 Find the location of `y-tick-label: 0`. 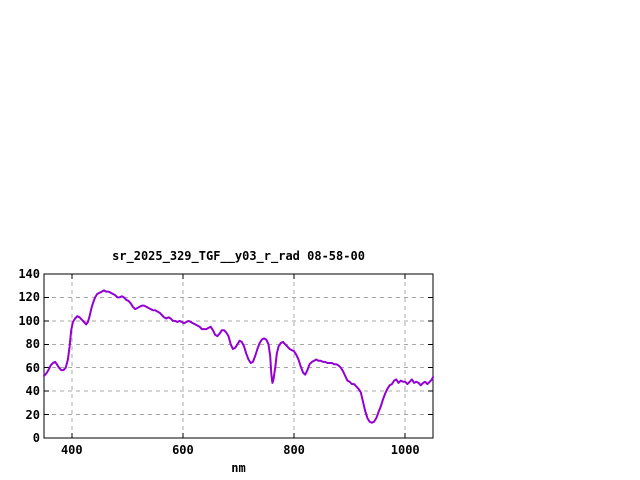

y-tick-label: 0 is located at coordinates (36, 438).